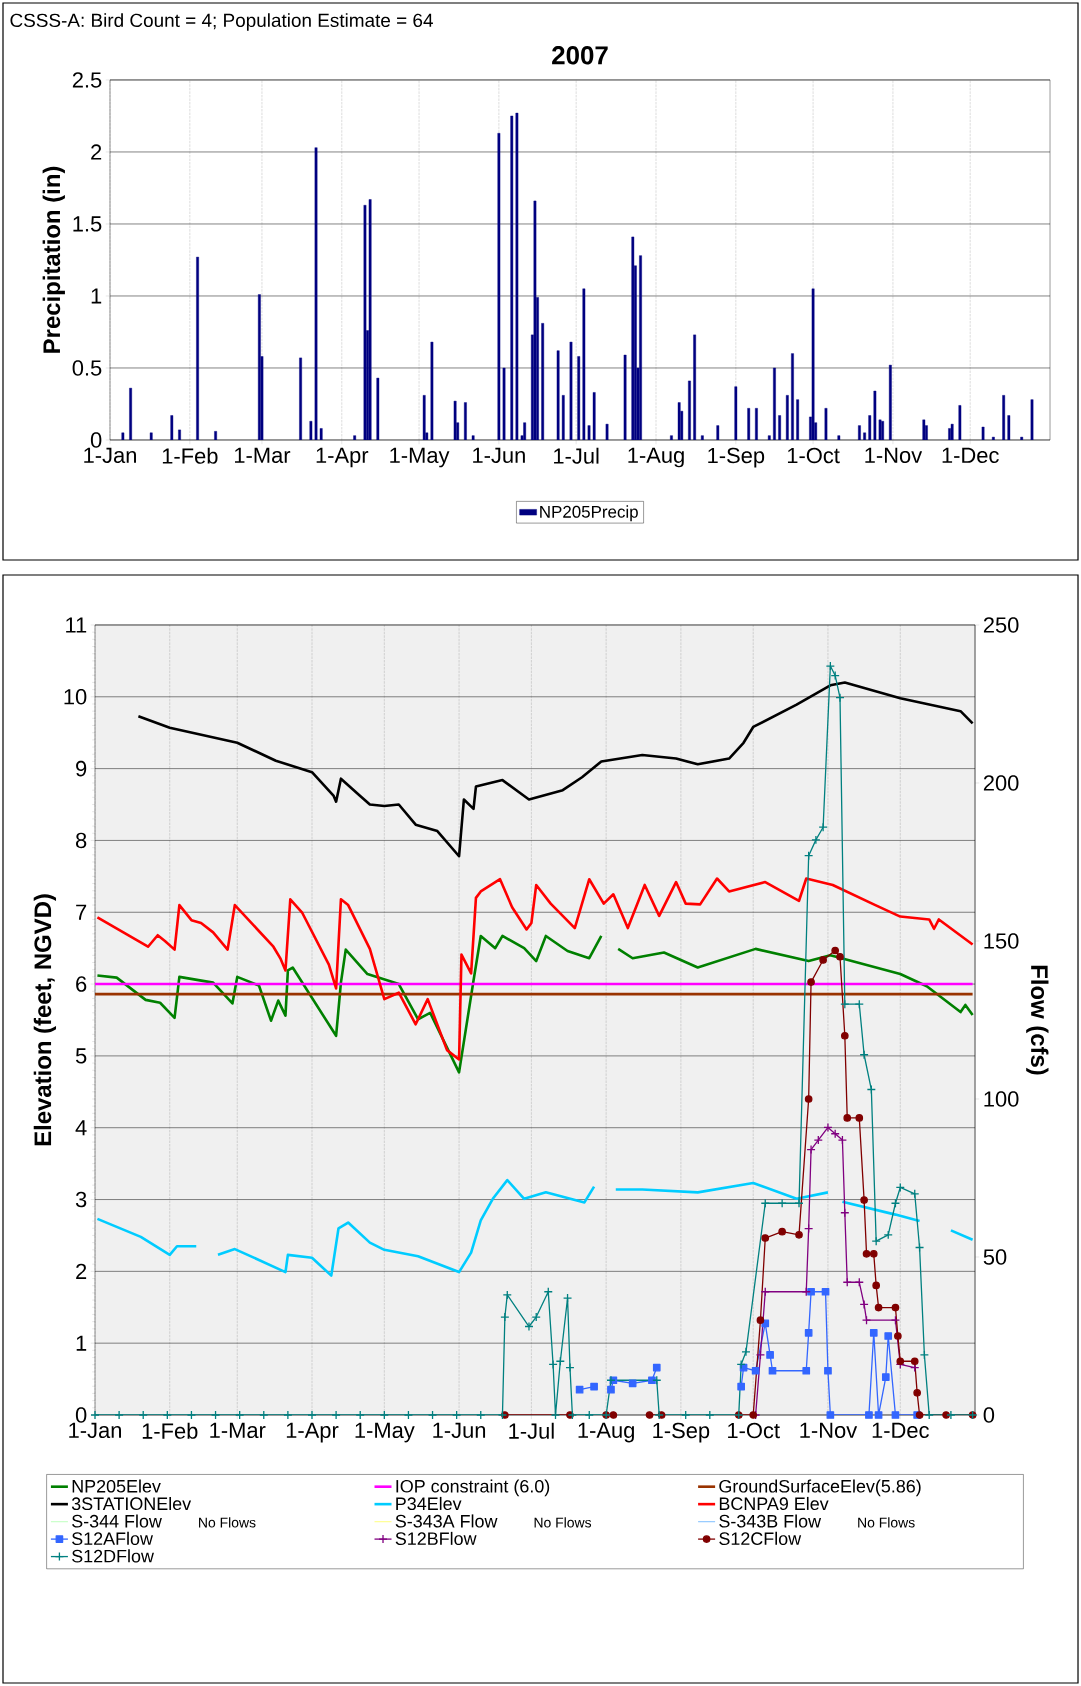 The image size is (1081, 1686). I want to click on legend-label: S12BFlow, so click(436, 1538).